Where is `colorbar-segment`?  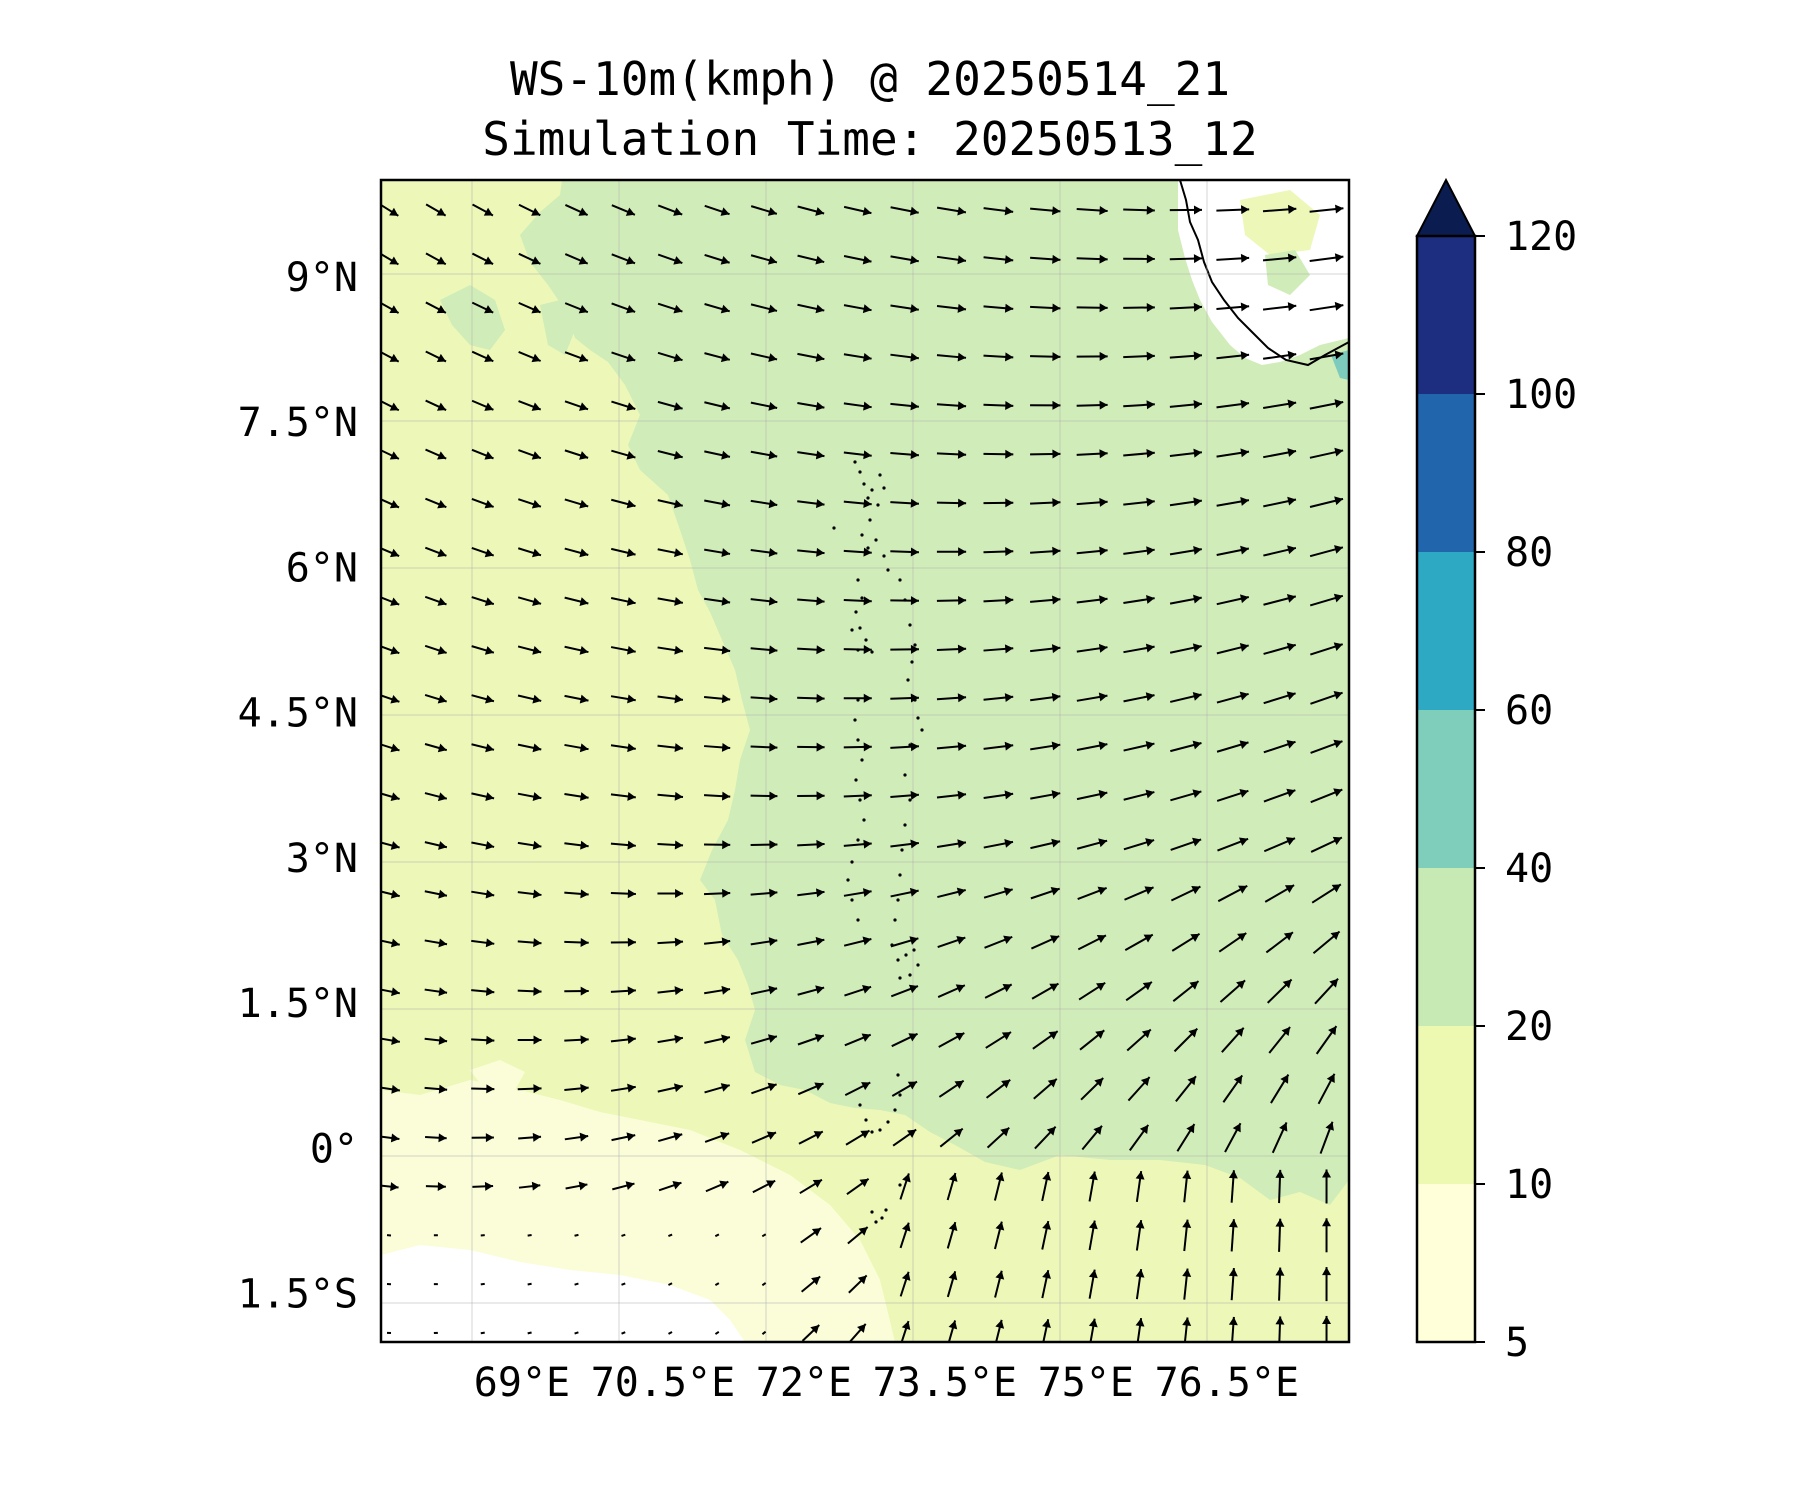
colorbar-segment is located at coordinates (1446, 789).